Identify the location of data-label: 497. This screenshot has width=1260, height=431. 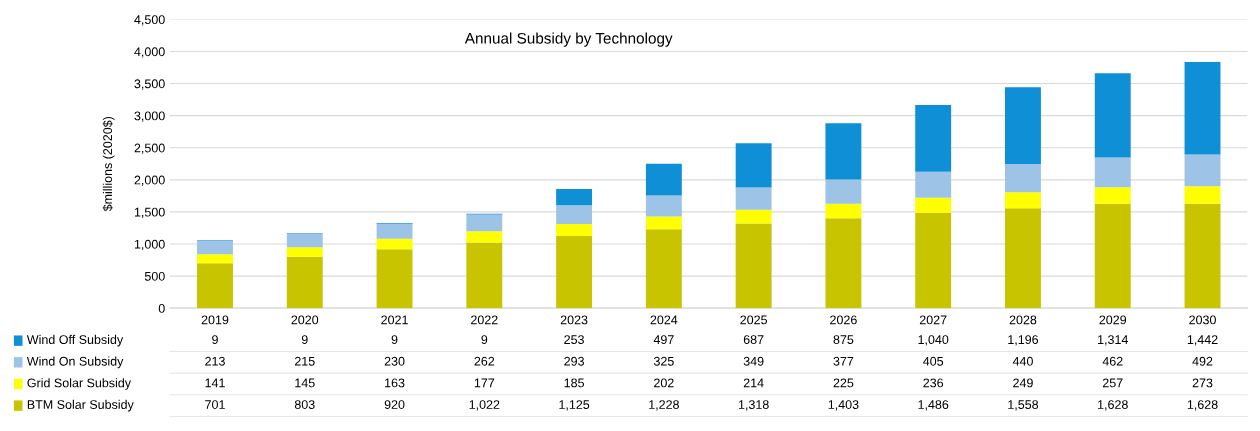
(663, 340).